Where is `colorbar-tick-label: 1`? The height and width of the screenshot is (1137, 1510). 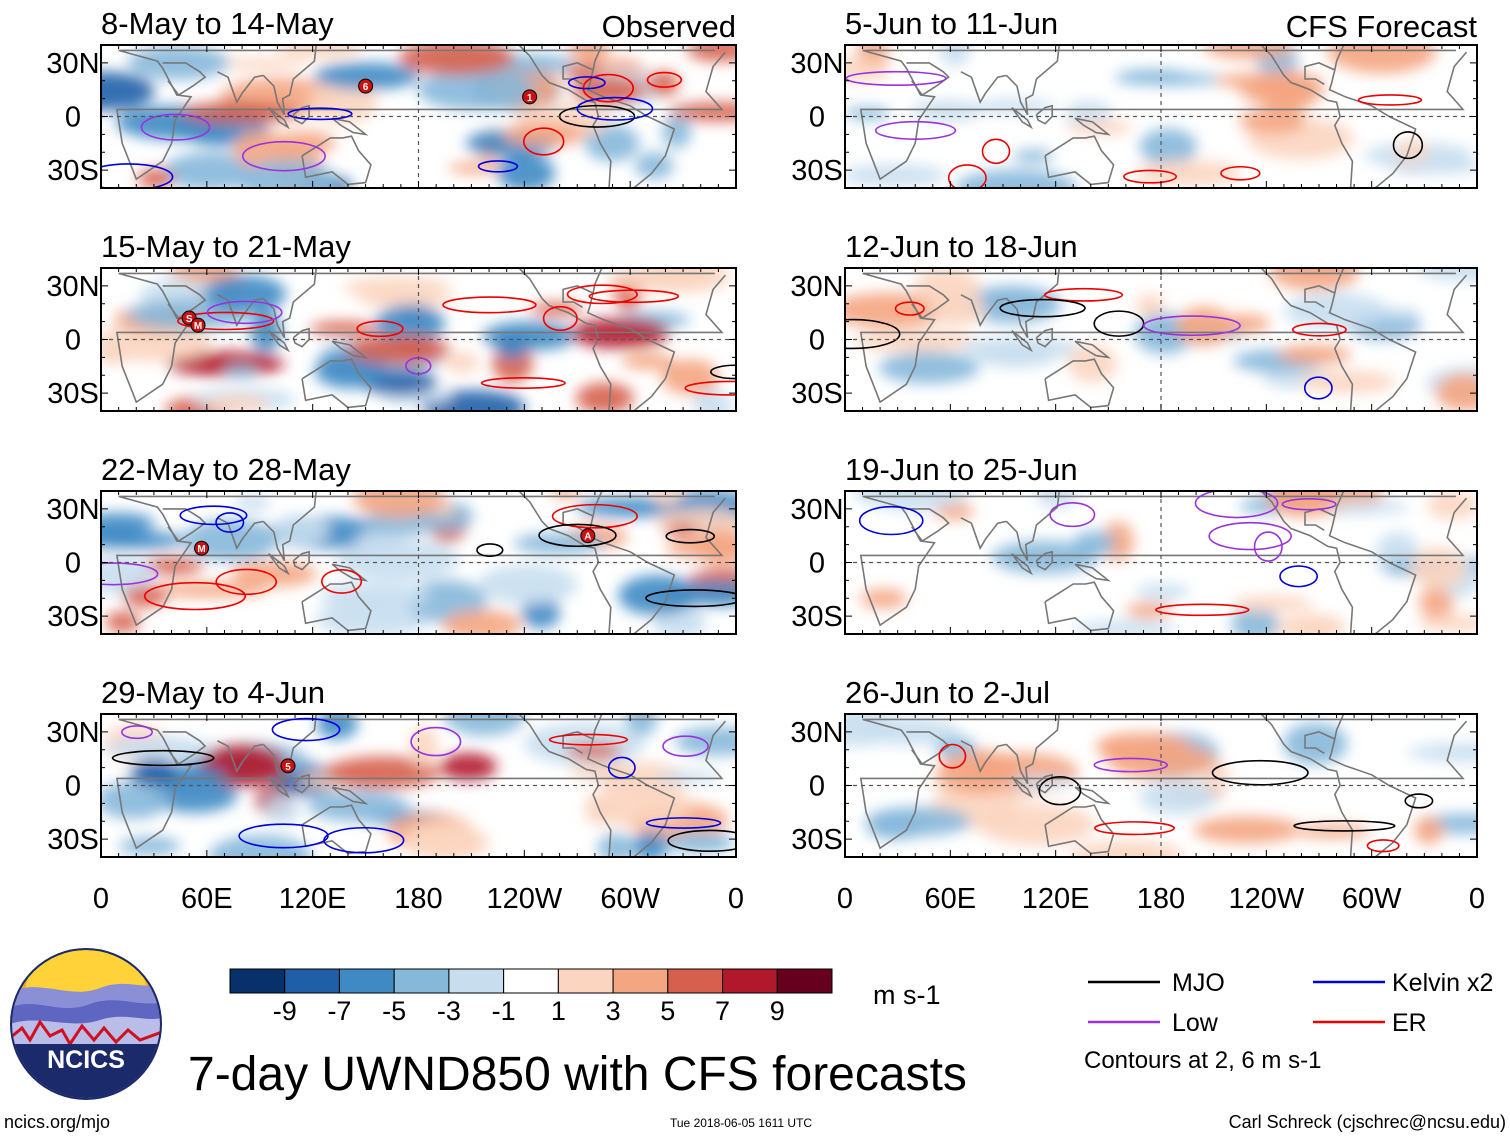 colorbar-tick-label: 1 is located at coordinates (558, 1011).